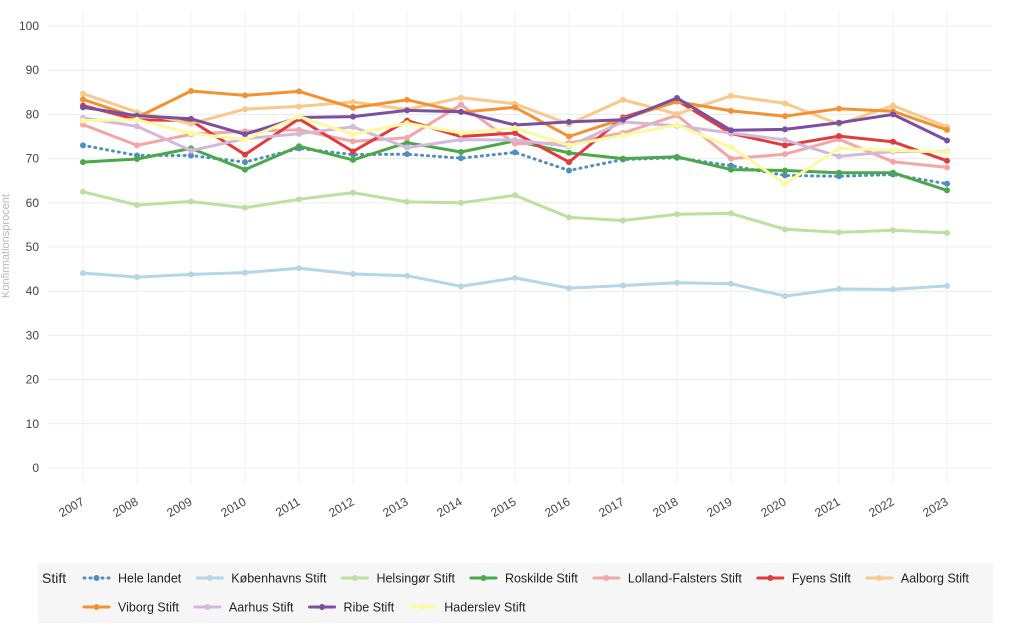  Describe the element at coordinates (132, 579) in the screenshot. I see `legend-item: Hele landet` at that location.